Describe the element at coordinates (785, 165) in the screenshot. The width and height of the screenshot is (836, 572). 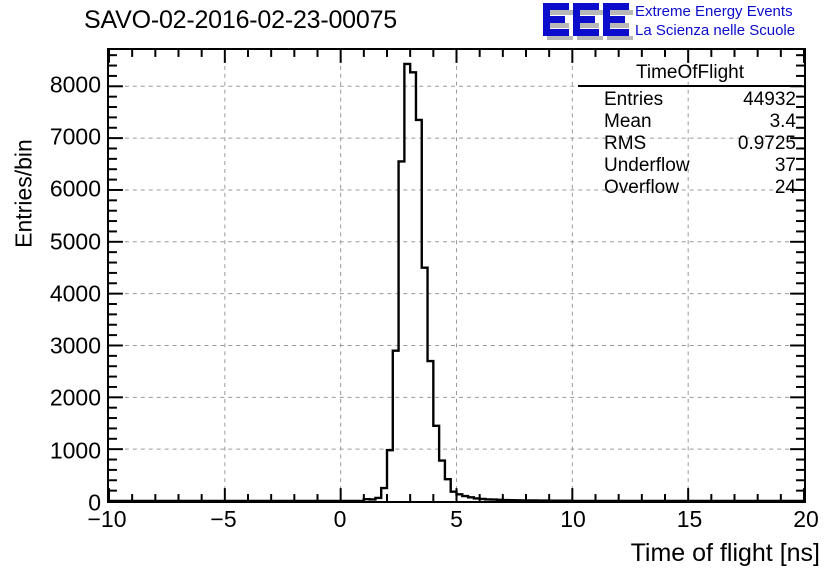
I see `stats-row-value: 37` at that location.